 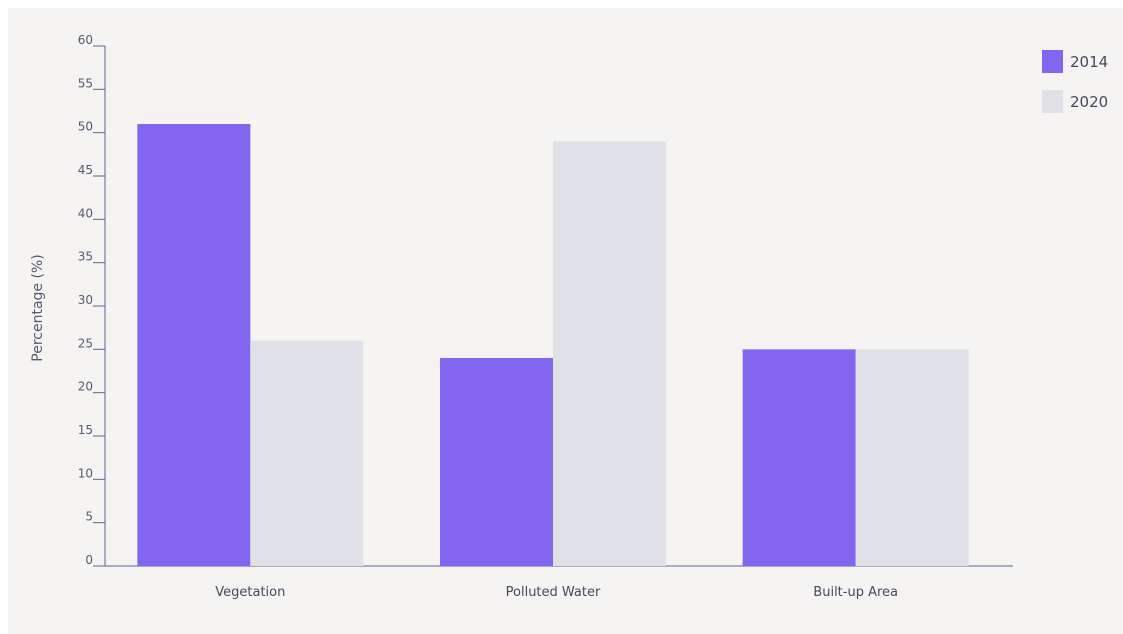 I want to click on bar-vegetation-2020, so click(x=307, y=453).